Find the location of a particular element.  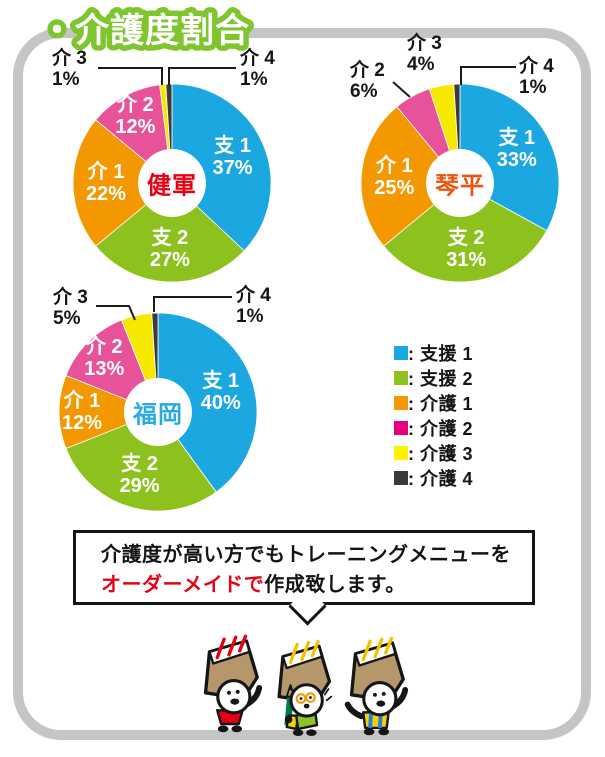

mascot-red-scarf is located at coordinates (233, 683).